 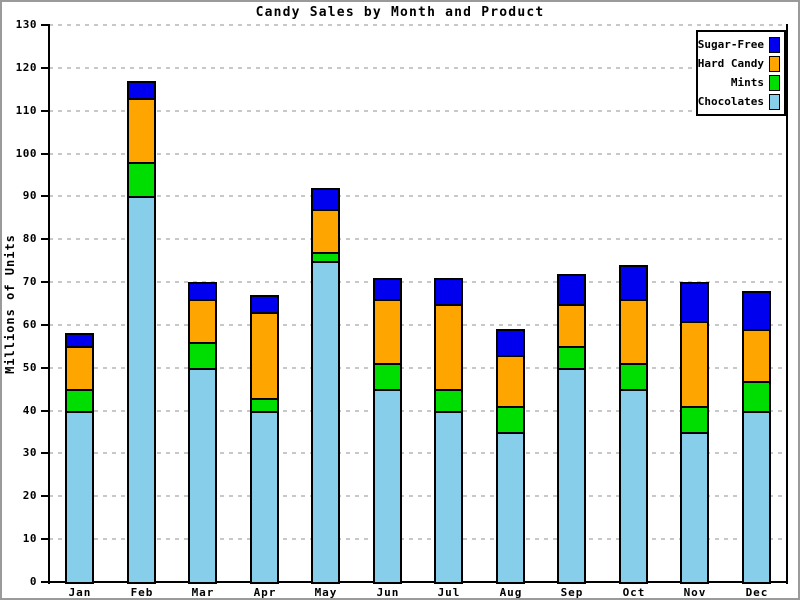 I want to click on legend-swatch-hard-candy, so click(x=774, y=63).